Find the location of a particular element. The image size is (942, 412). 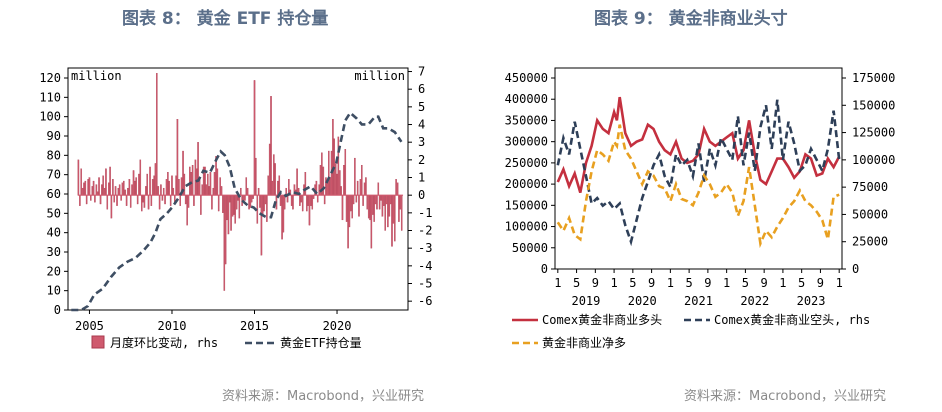

left-axis-tick-label: 450000 is located at coordinates (526, 78).